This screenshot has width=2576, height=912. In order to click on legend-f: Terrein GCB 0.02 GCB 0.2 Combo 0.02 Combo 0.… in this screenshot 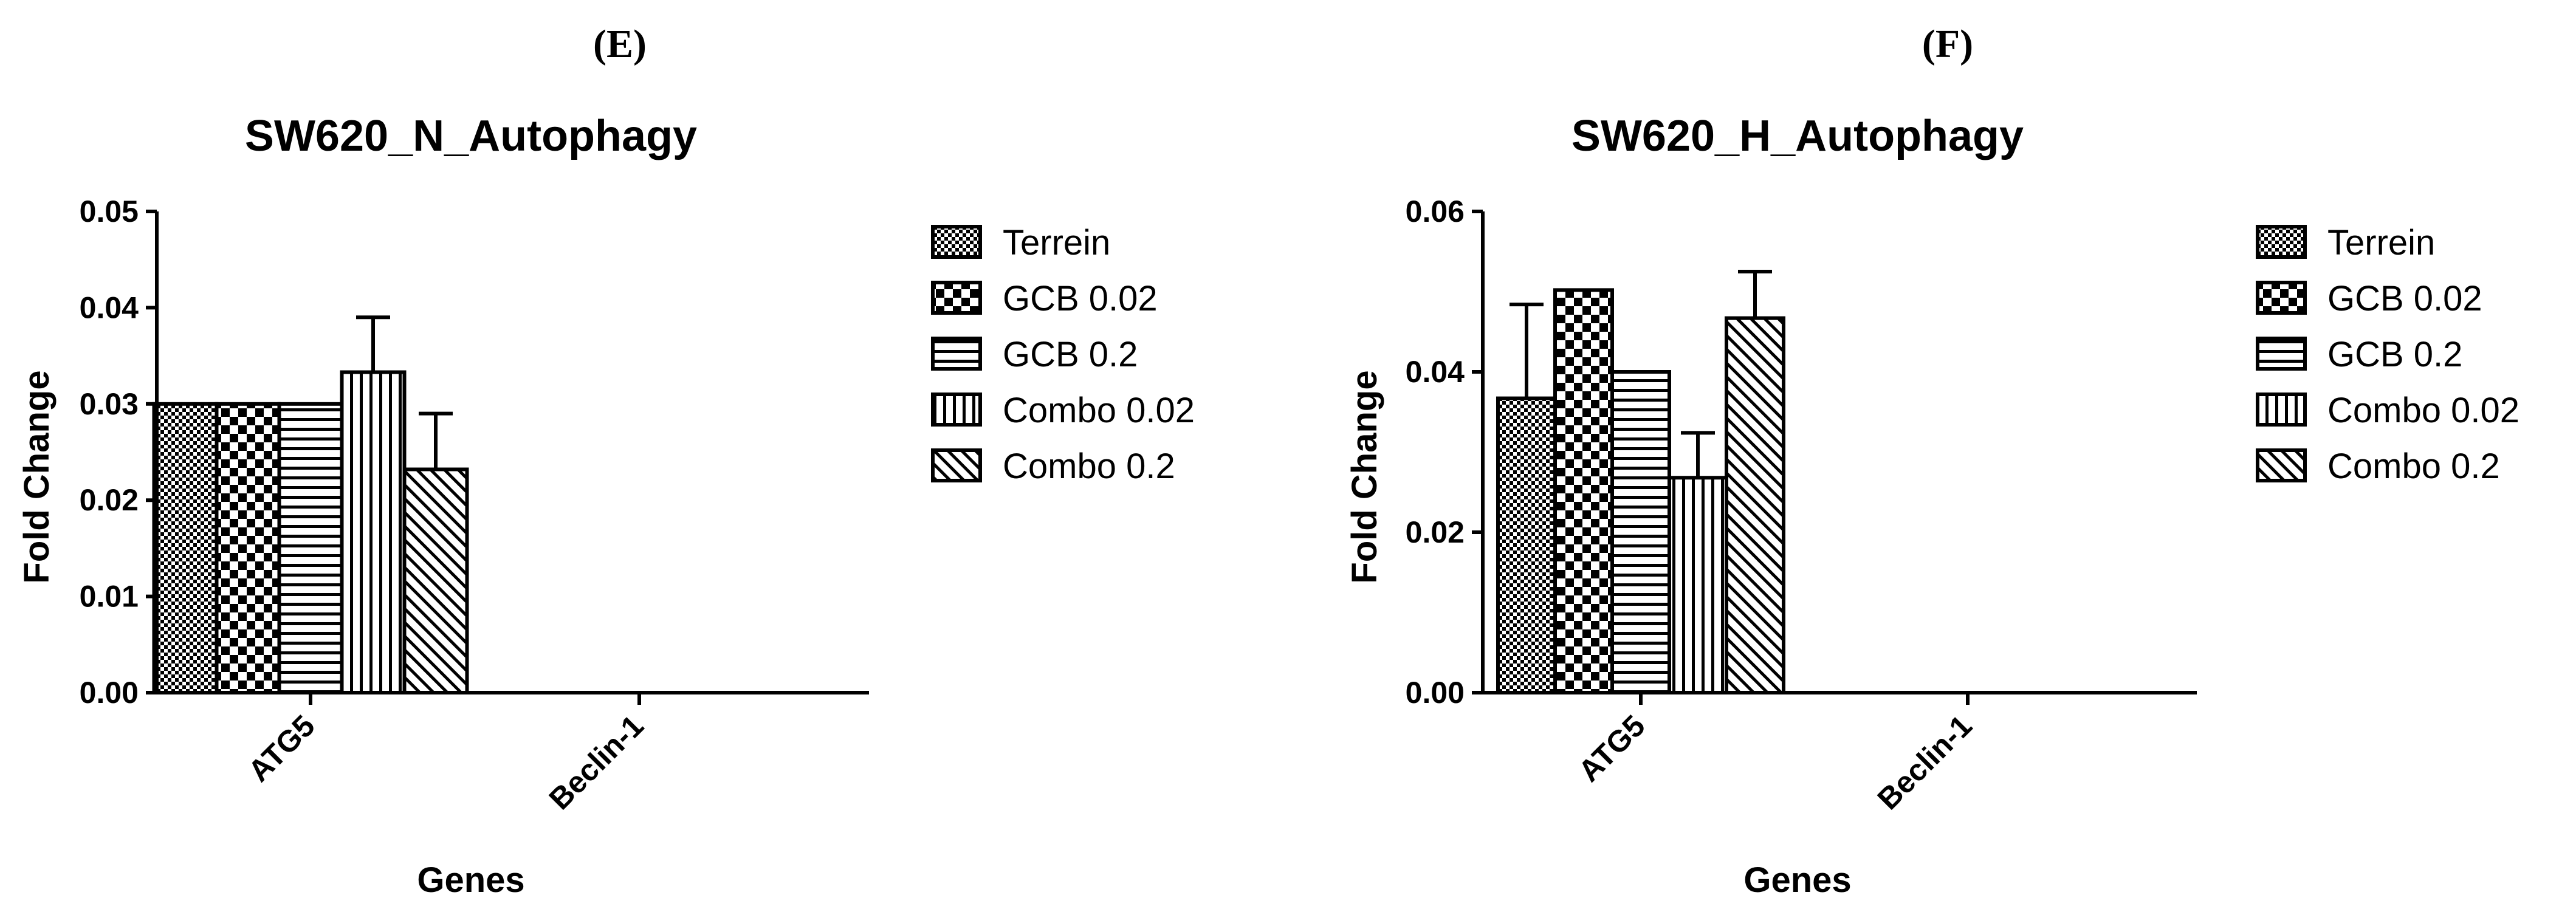, I will do `click(2387, 354)`.